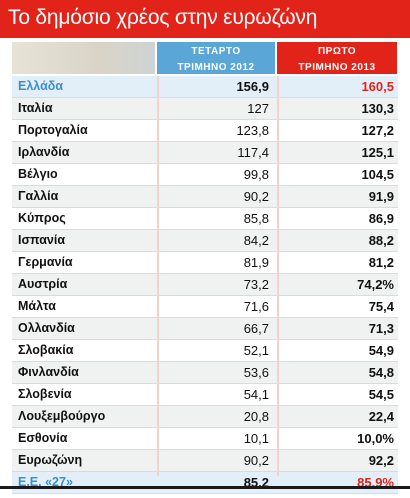 The height and width of the screenshot is (498, 410). I want to click on country-name: Βέλγιο, so click(38, 174).